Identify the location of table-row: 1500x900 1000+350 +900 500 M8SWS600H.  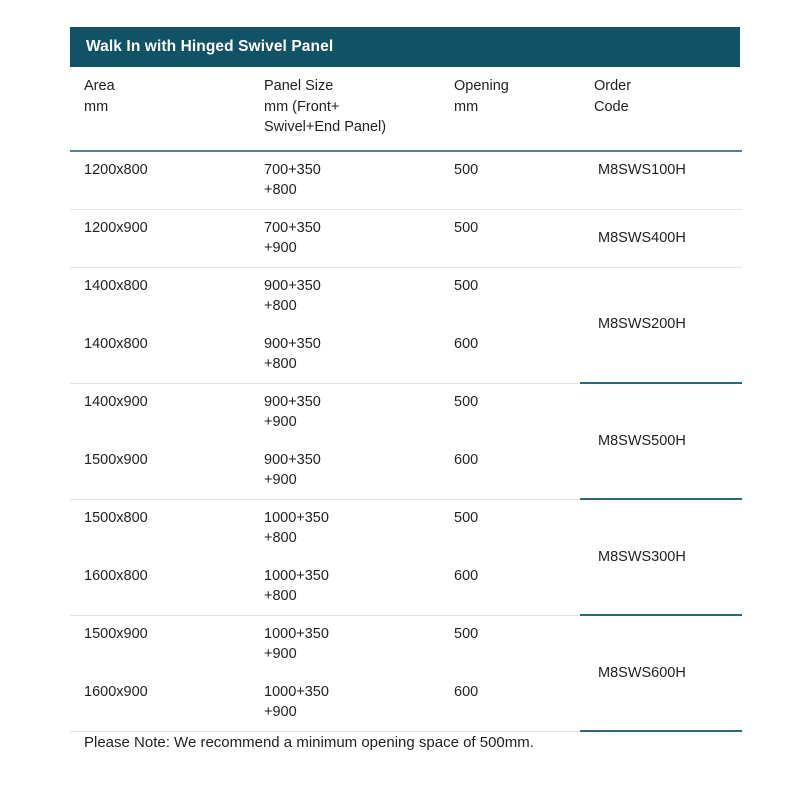
(406, 674).